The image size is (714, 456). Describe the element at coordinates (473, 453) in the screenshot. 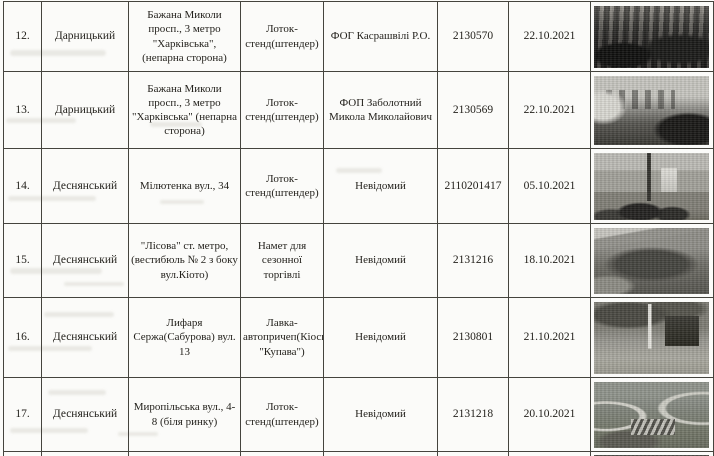

I see `id-number-cell` at that location.